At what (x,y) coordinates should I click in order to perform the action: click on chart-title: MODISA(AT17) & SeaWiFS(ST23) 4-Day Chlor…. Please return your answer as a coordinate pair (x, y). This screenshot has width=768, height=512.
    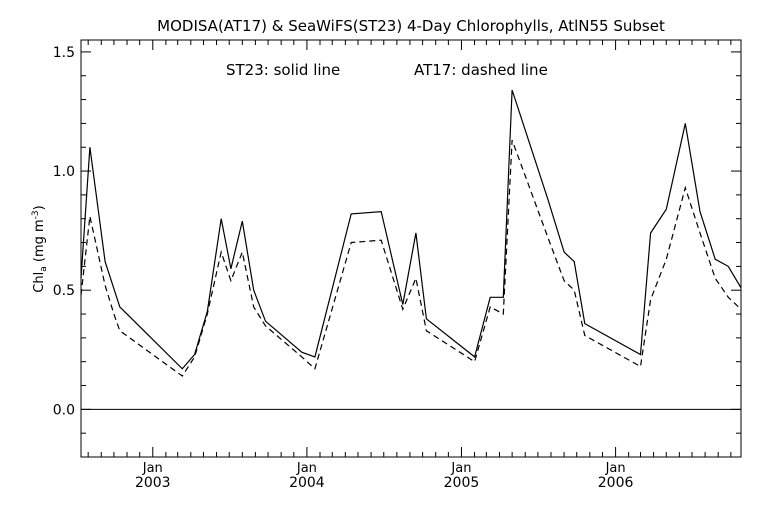
    Looking at the image, I should click on (411, 26).